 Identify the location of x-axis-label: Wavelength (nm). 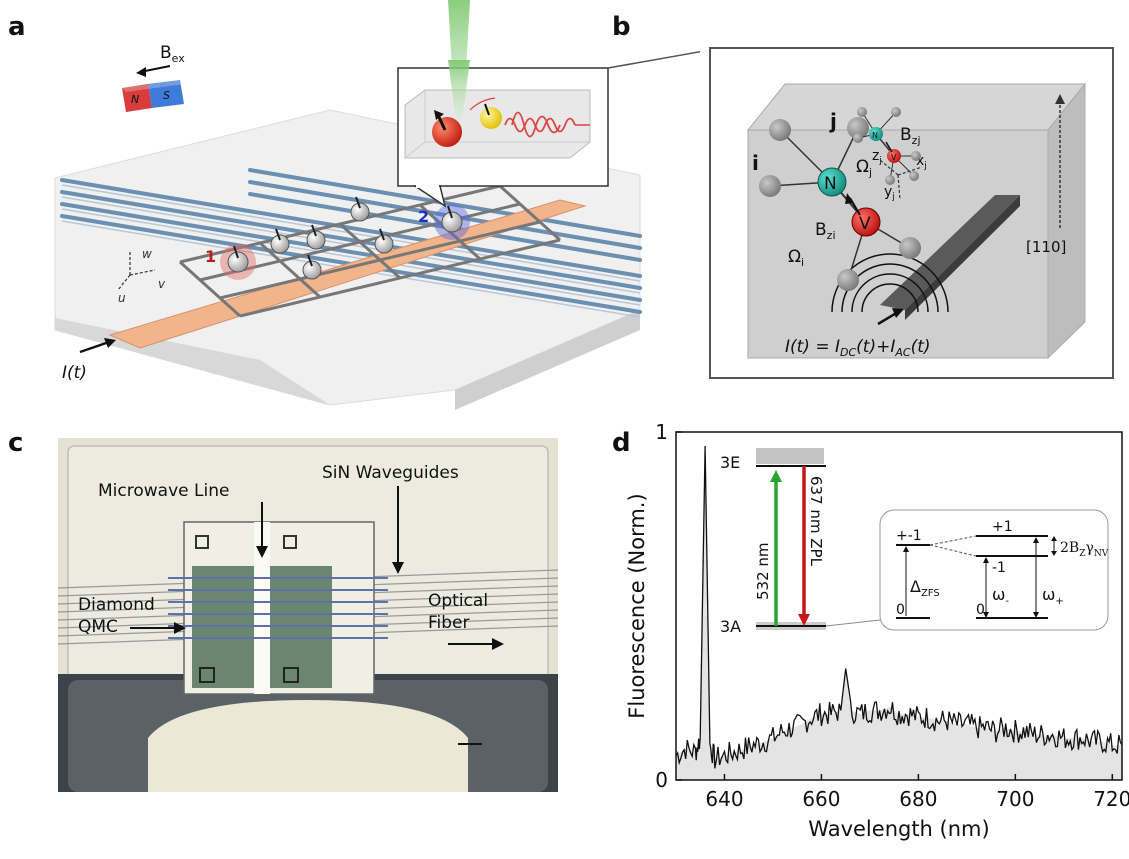
(898, 829).